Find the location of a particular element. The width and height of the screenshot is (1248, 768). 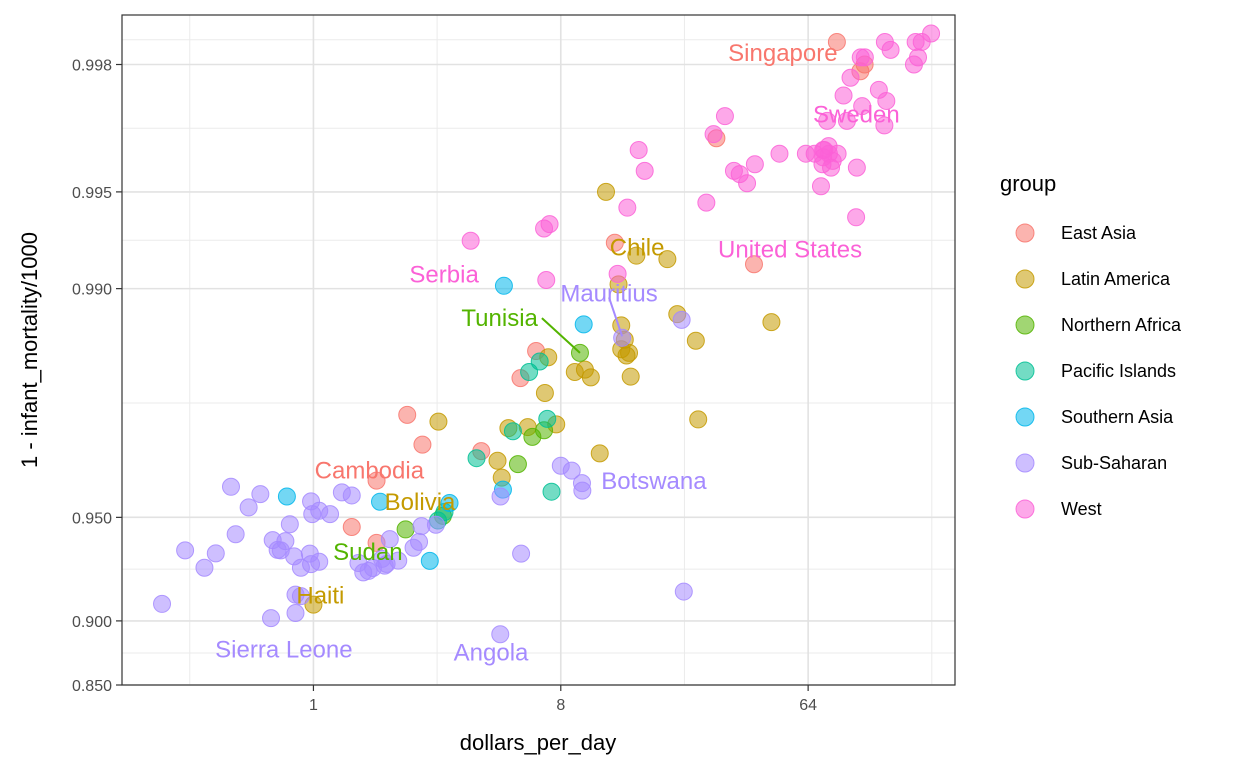

x-axis-title: dollars_per_day is located at coordinates (538, 742).